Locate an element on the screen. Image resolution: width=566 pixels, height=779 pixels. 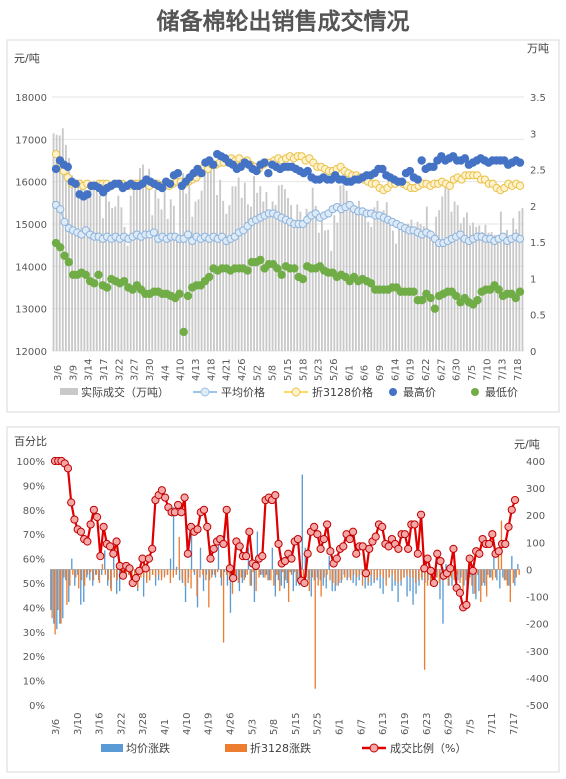
y-right-tick-label: -300 is located at coordinates (537, 652).